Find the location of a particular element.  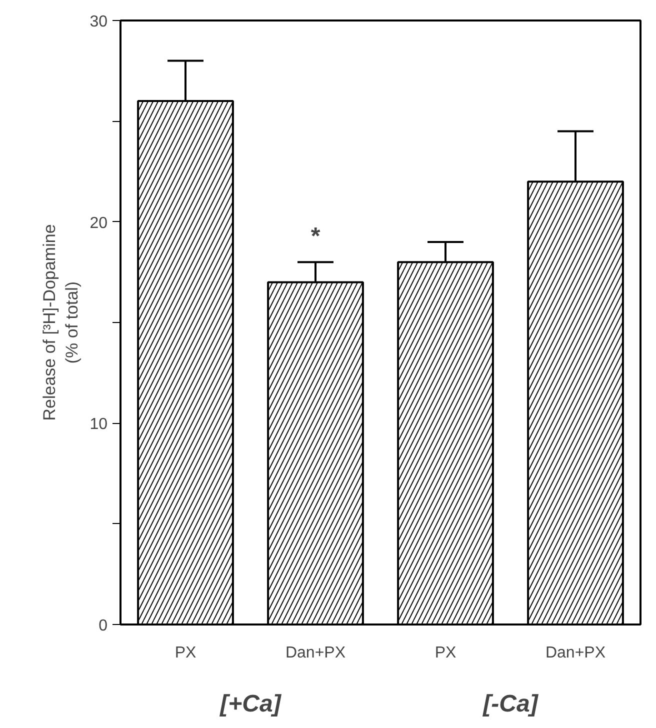

y-tick-label: 20 is located at coordinates (99, 223).